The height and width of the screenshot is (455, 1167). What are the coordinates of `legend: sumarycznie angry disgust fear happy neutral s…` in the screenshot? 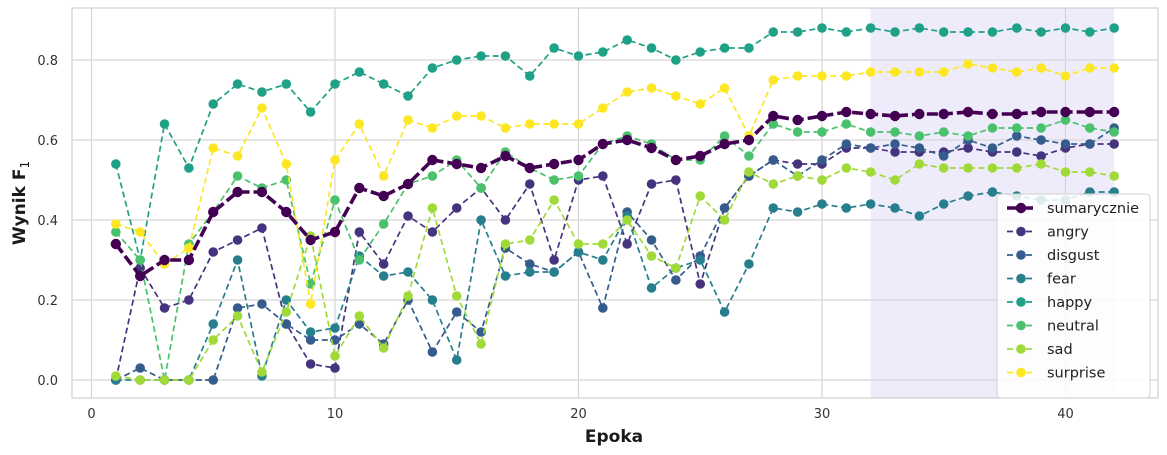 It's located at (1073, 296).